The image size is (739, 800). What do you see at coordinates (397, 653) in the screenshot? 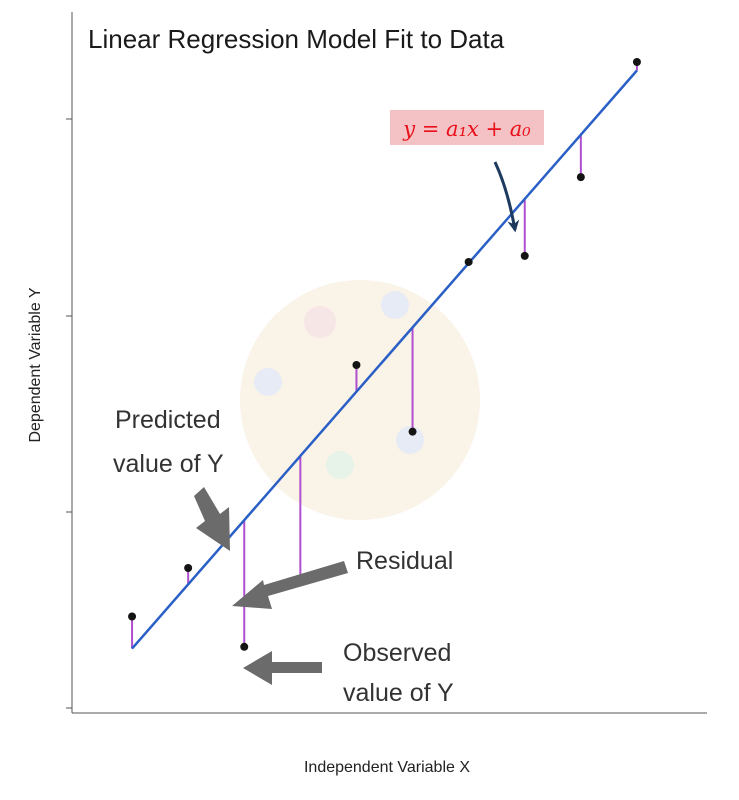
I see `observed-label-line1: Observed` at bounding box center [397, 653].